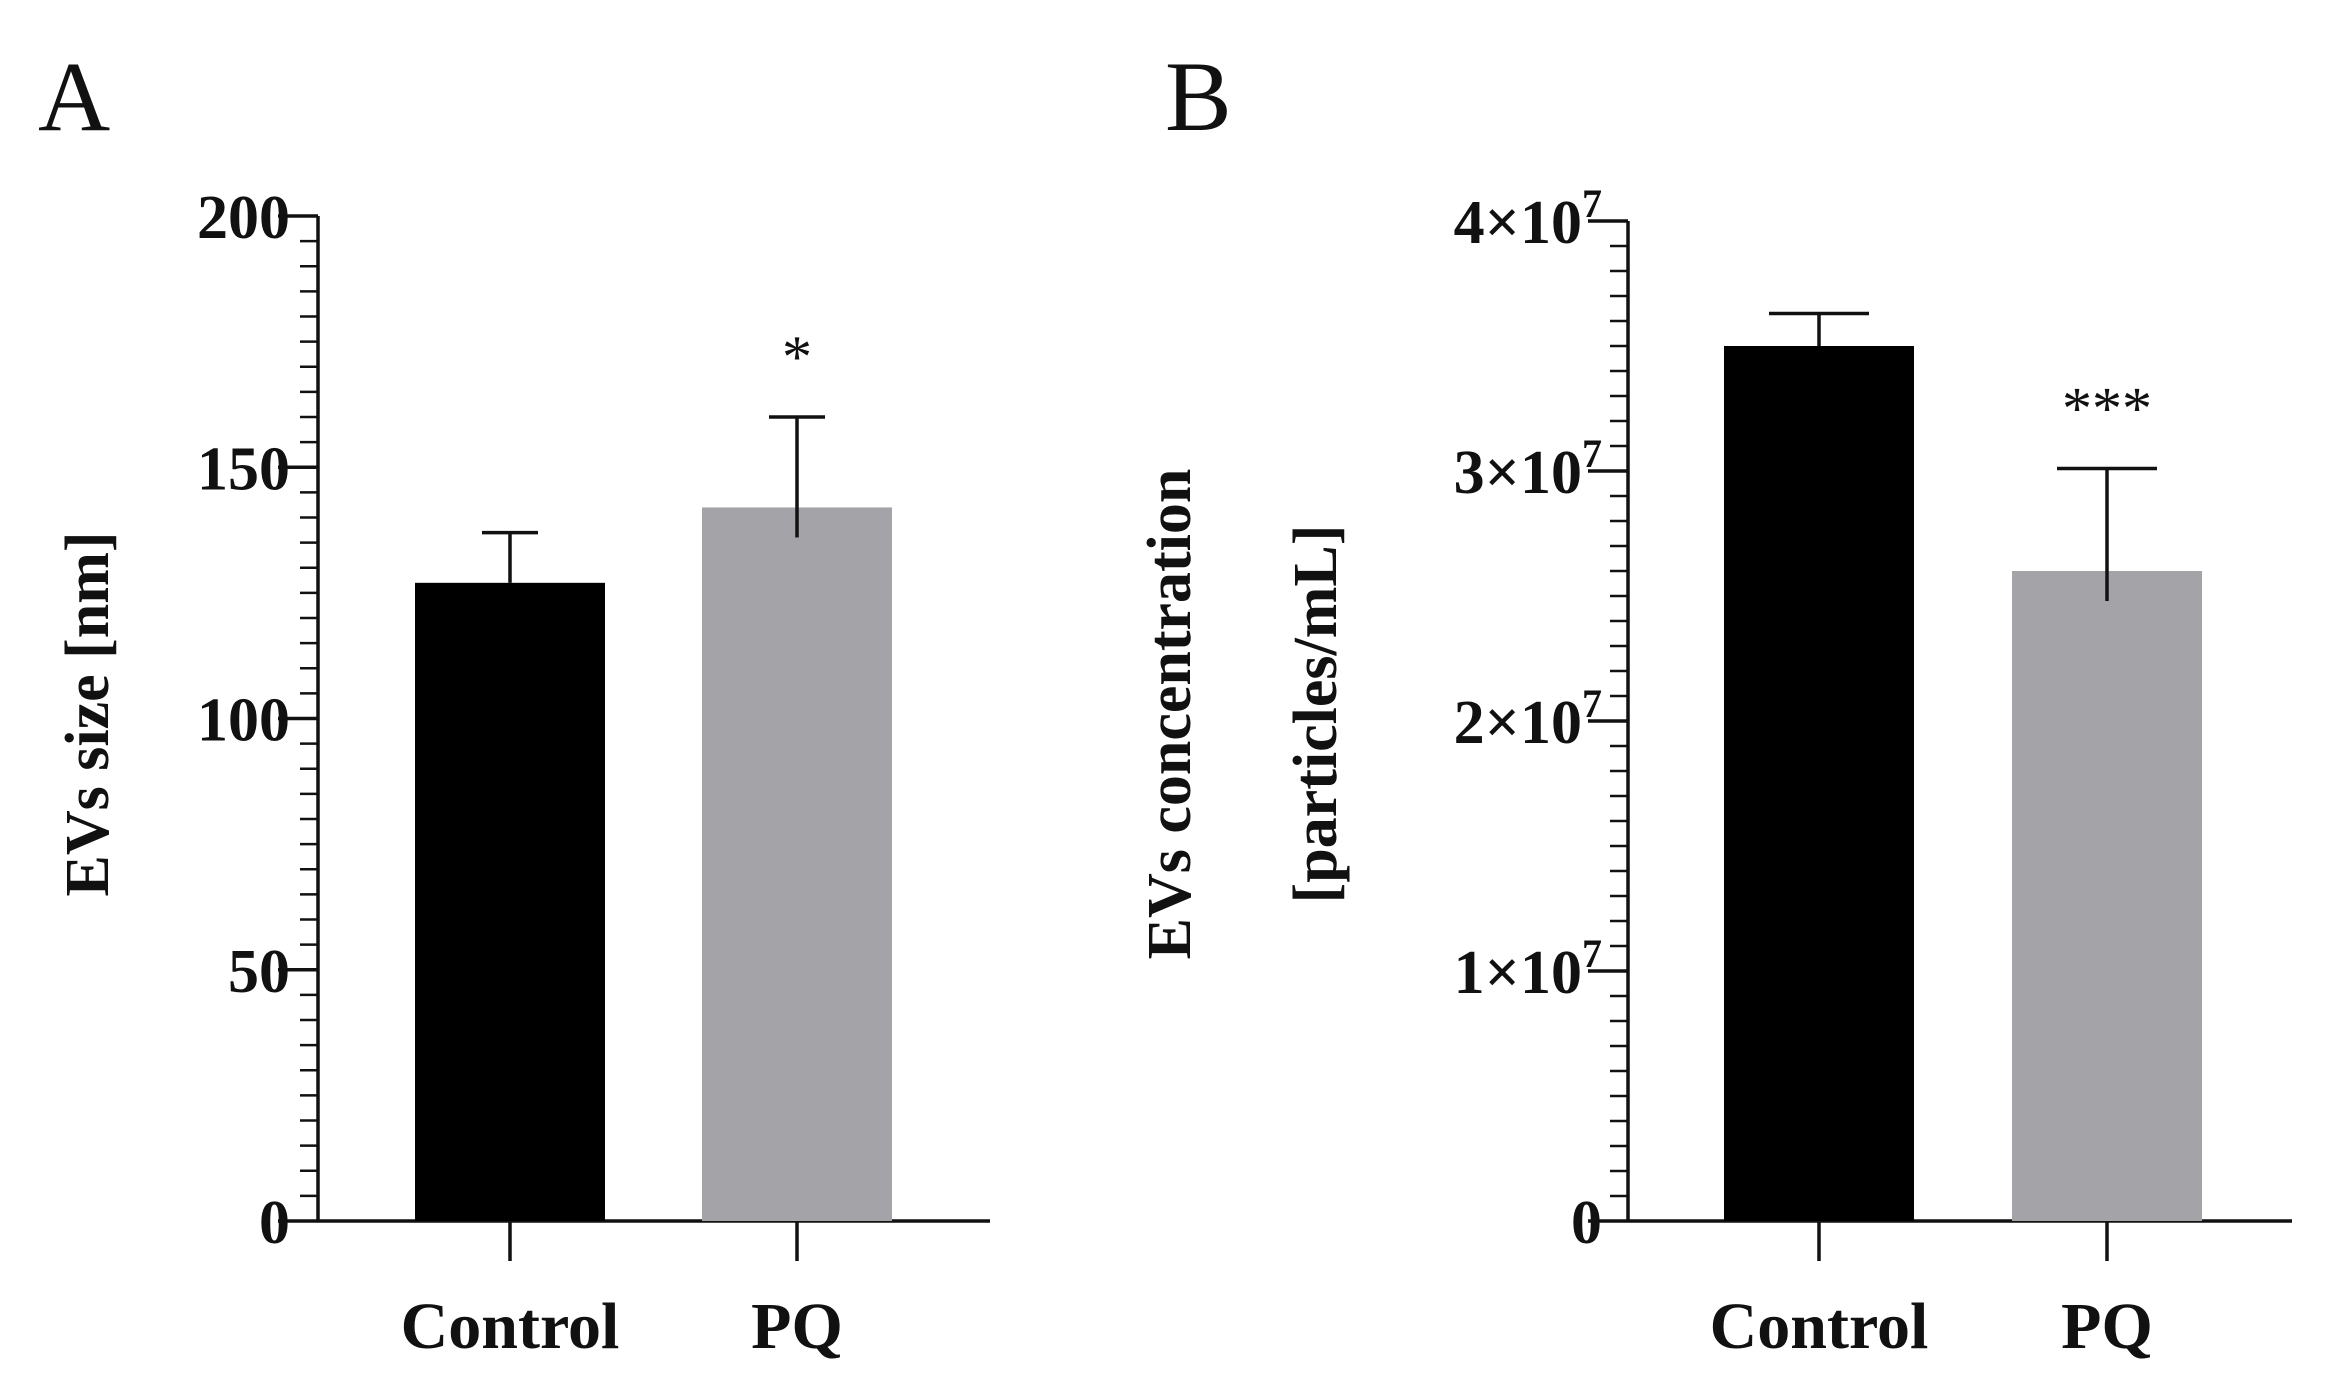 This screenshot has width=2328, height=1383. I want to click on y-tick-label: 200, so click(243, 218).